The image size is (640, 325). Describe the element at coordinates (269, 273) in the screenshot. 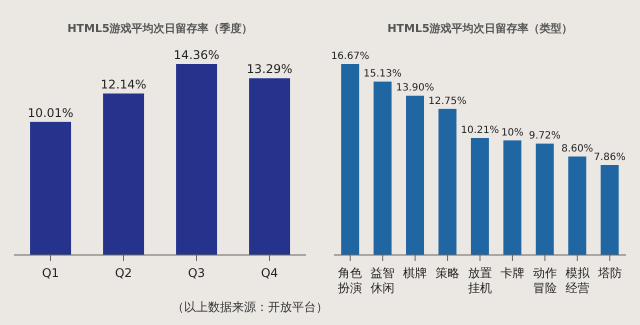

I see `x-tick-label: Q4` at that location.